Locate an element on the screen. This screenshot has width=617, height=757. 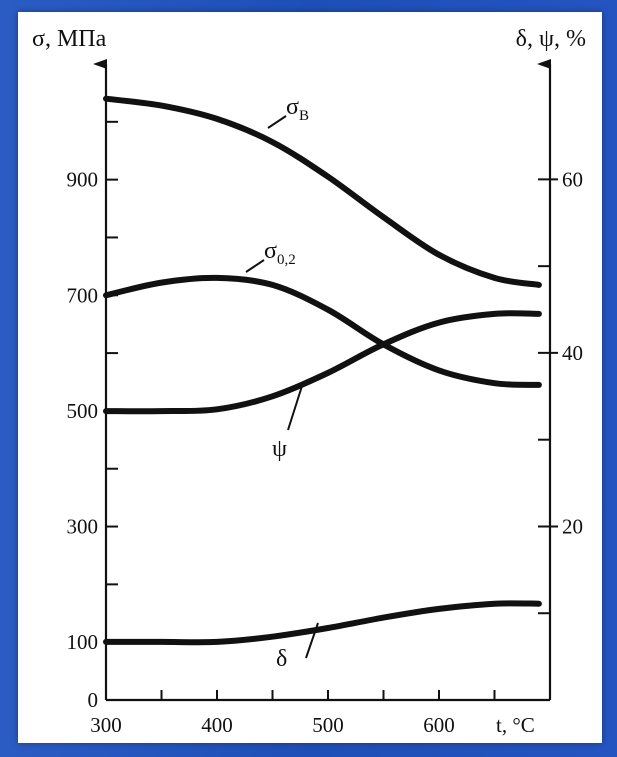
y-right-tick-label: 60 is located at coordinates (572, 179).